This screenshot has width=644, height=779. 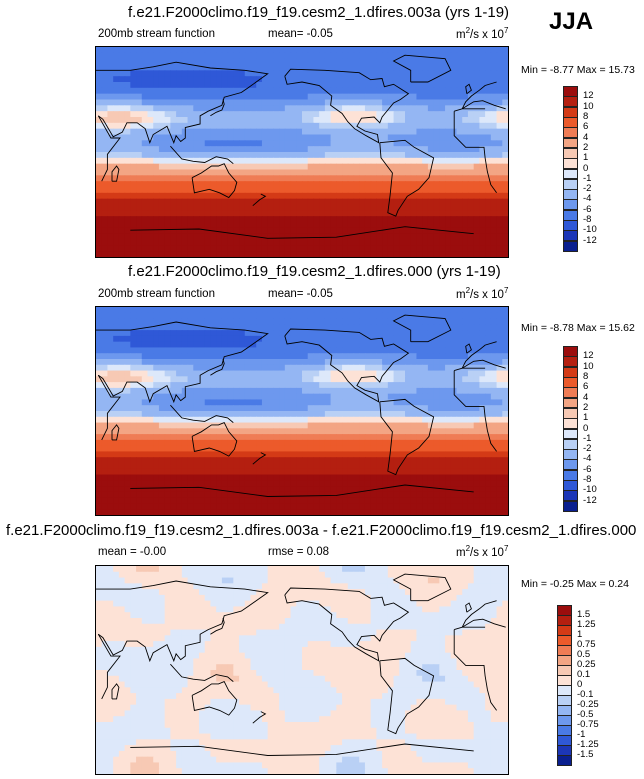 What do you see at coordinates (585, 714) in the screenshot?
I see `colorbar-tick-label: -0.5` at bounding box center [585, 714].